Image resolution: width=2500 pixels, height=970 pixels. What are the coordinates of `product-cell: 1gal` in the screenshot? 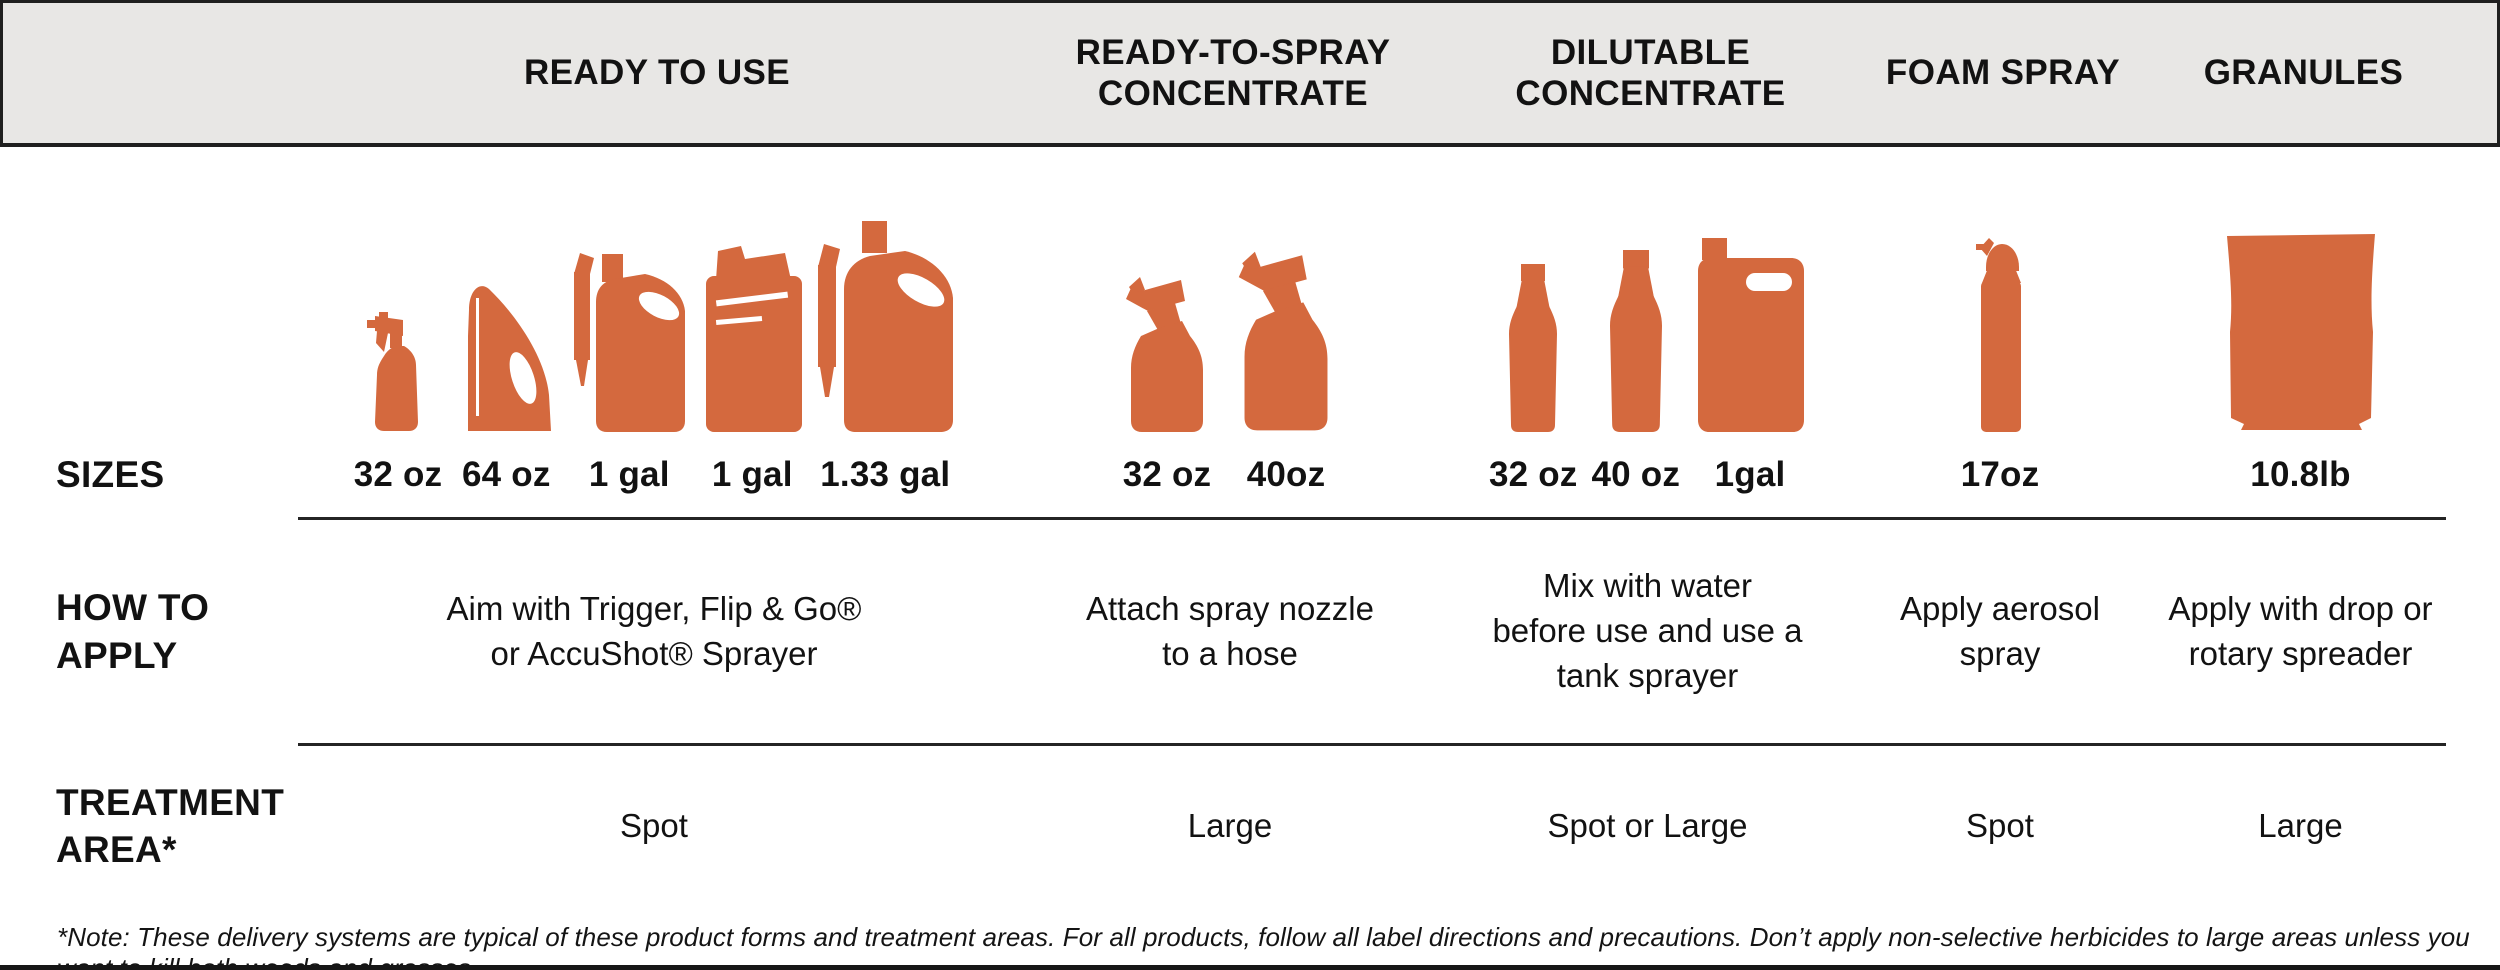 It's located at (1750, 359).